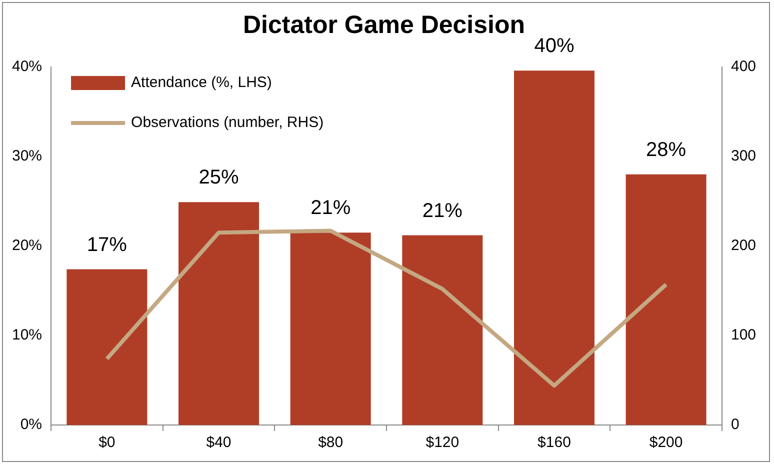 The height and width of the screenshot is (466, 774). What do you see at coordinates (31, 425) in the screenshot?
I see `y-tick-label: 0%` at bounding box center [31, 425].